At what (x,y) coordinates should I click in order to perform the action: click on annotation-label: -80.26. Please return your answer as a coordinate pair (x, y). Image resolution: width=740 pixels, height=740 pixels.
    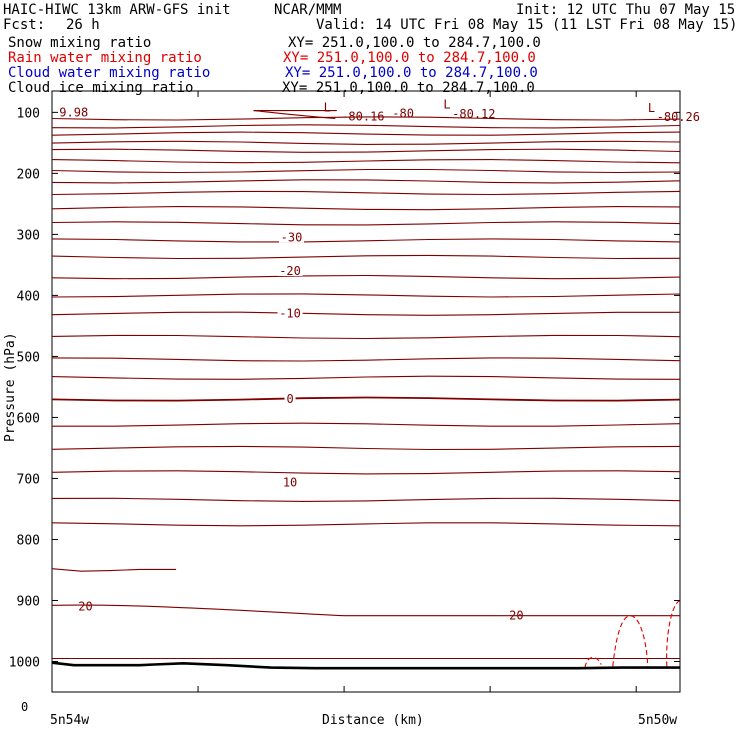
    Looking at the image, I should click on (678, 117).